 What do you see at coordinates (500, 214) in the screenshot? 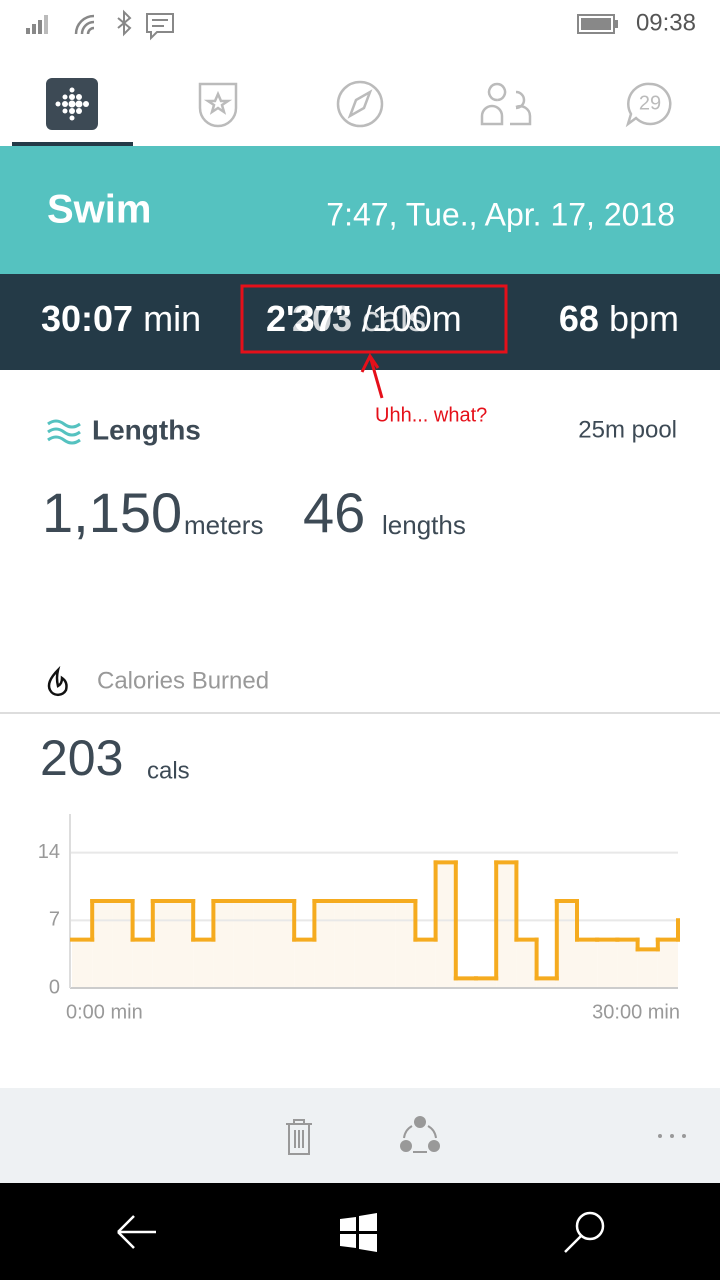
I see `exercise-datetime: 7:47, Tue., Apr. 17, 2018` at bounding box center [500, 214].